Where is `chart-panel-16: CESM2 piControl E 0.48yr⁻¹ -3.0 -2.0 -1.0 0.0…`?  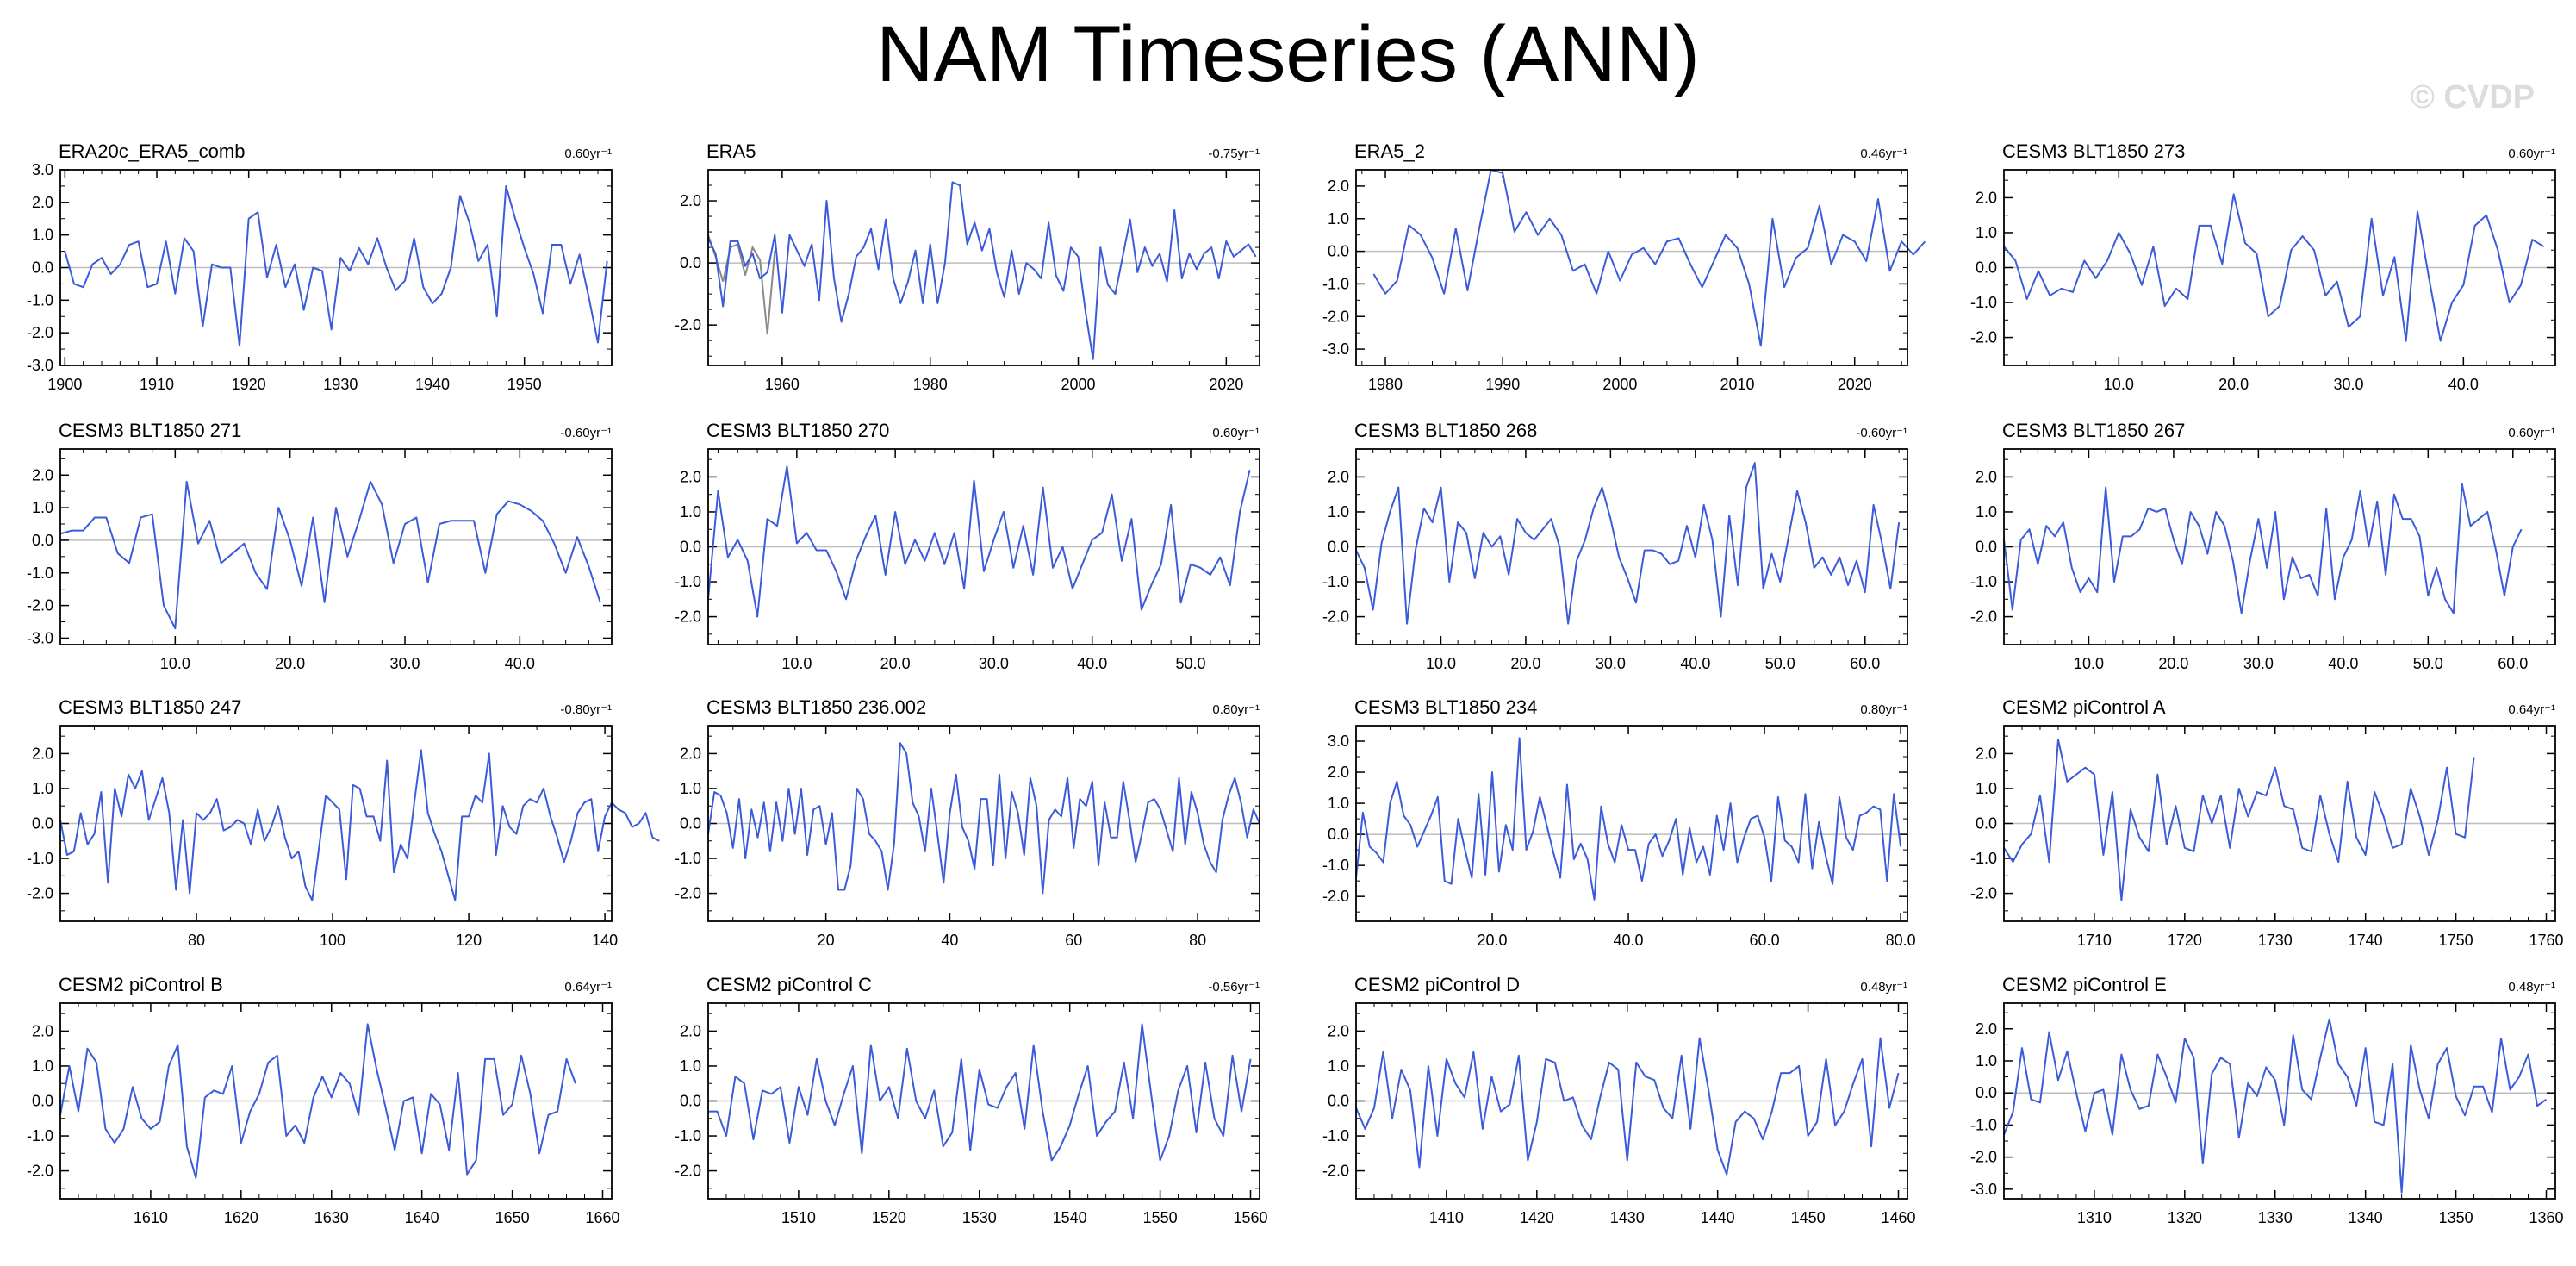 chart-panel-16: CESM2 piControl E 0.48yr⁻¹ -3.0 -2.0 -1.0 0.0… is located at coordinates (2267, 1100).